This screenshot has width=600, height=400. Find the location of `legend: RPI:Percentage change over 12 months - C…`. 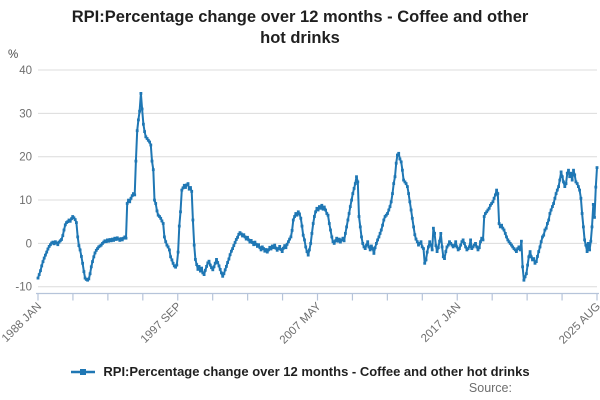

legend: RPI:Percentage change over 12 months - C… is located at coordinates (300, 371).